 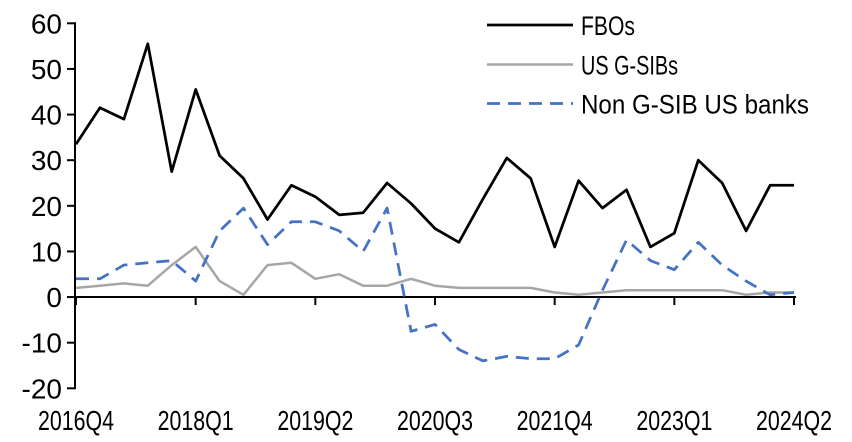 What do you see at coordinates (434, 271) in the screenshot?
I see `series-line-us-g-sibs` at bounding box center [434, 271].